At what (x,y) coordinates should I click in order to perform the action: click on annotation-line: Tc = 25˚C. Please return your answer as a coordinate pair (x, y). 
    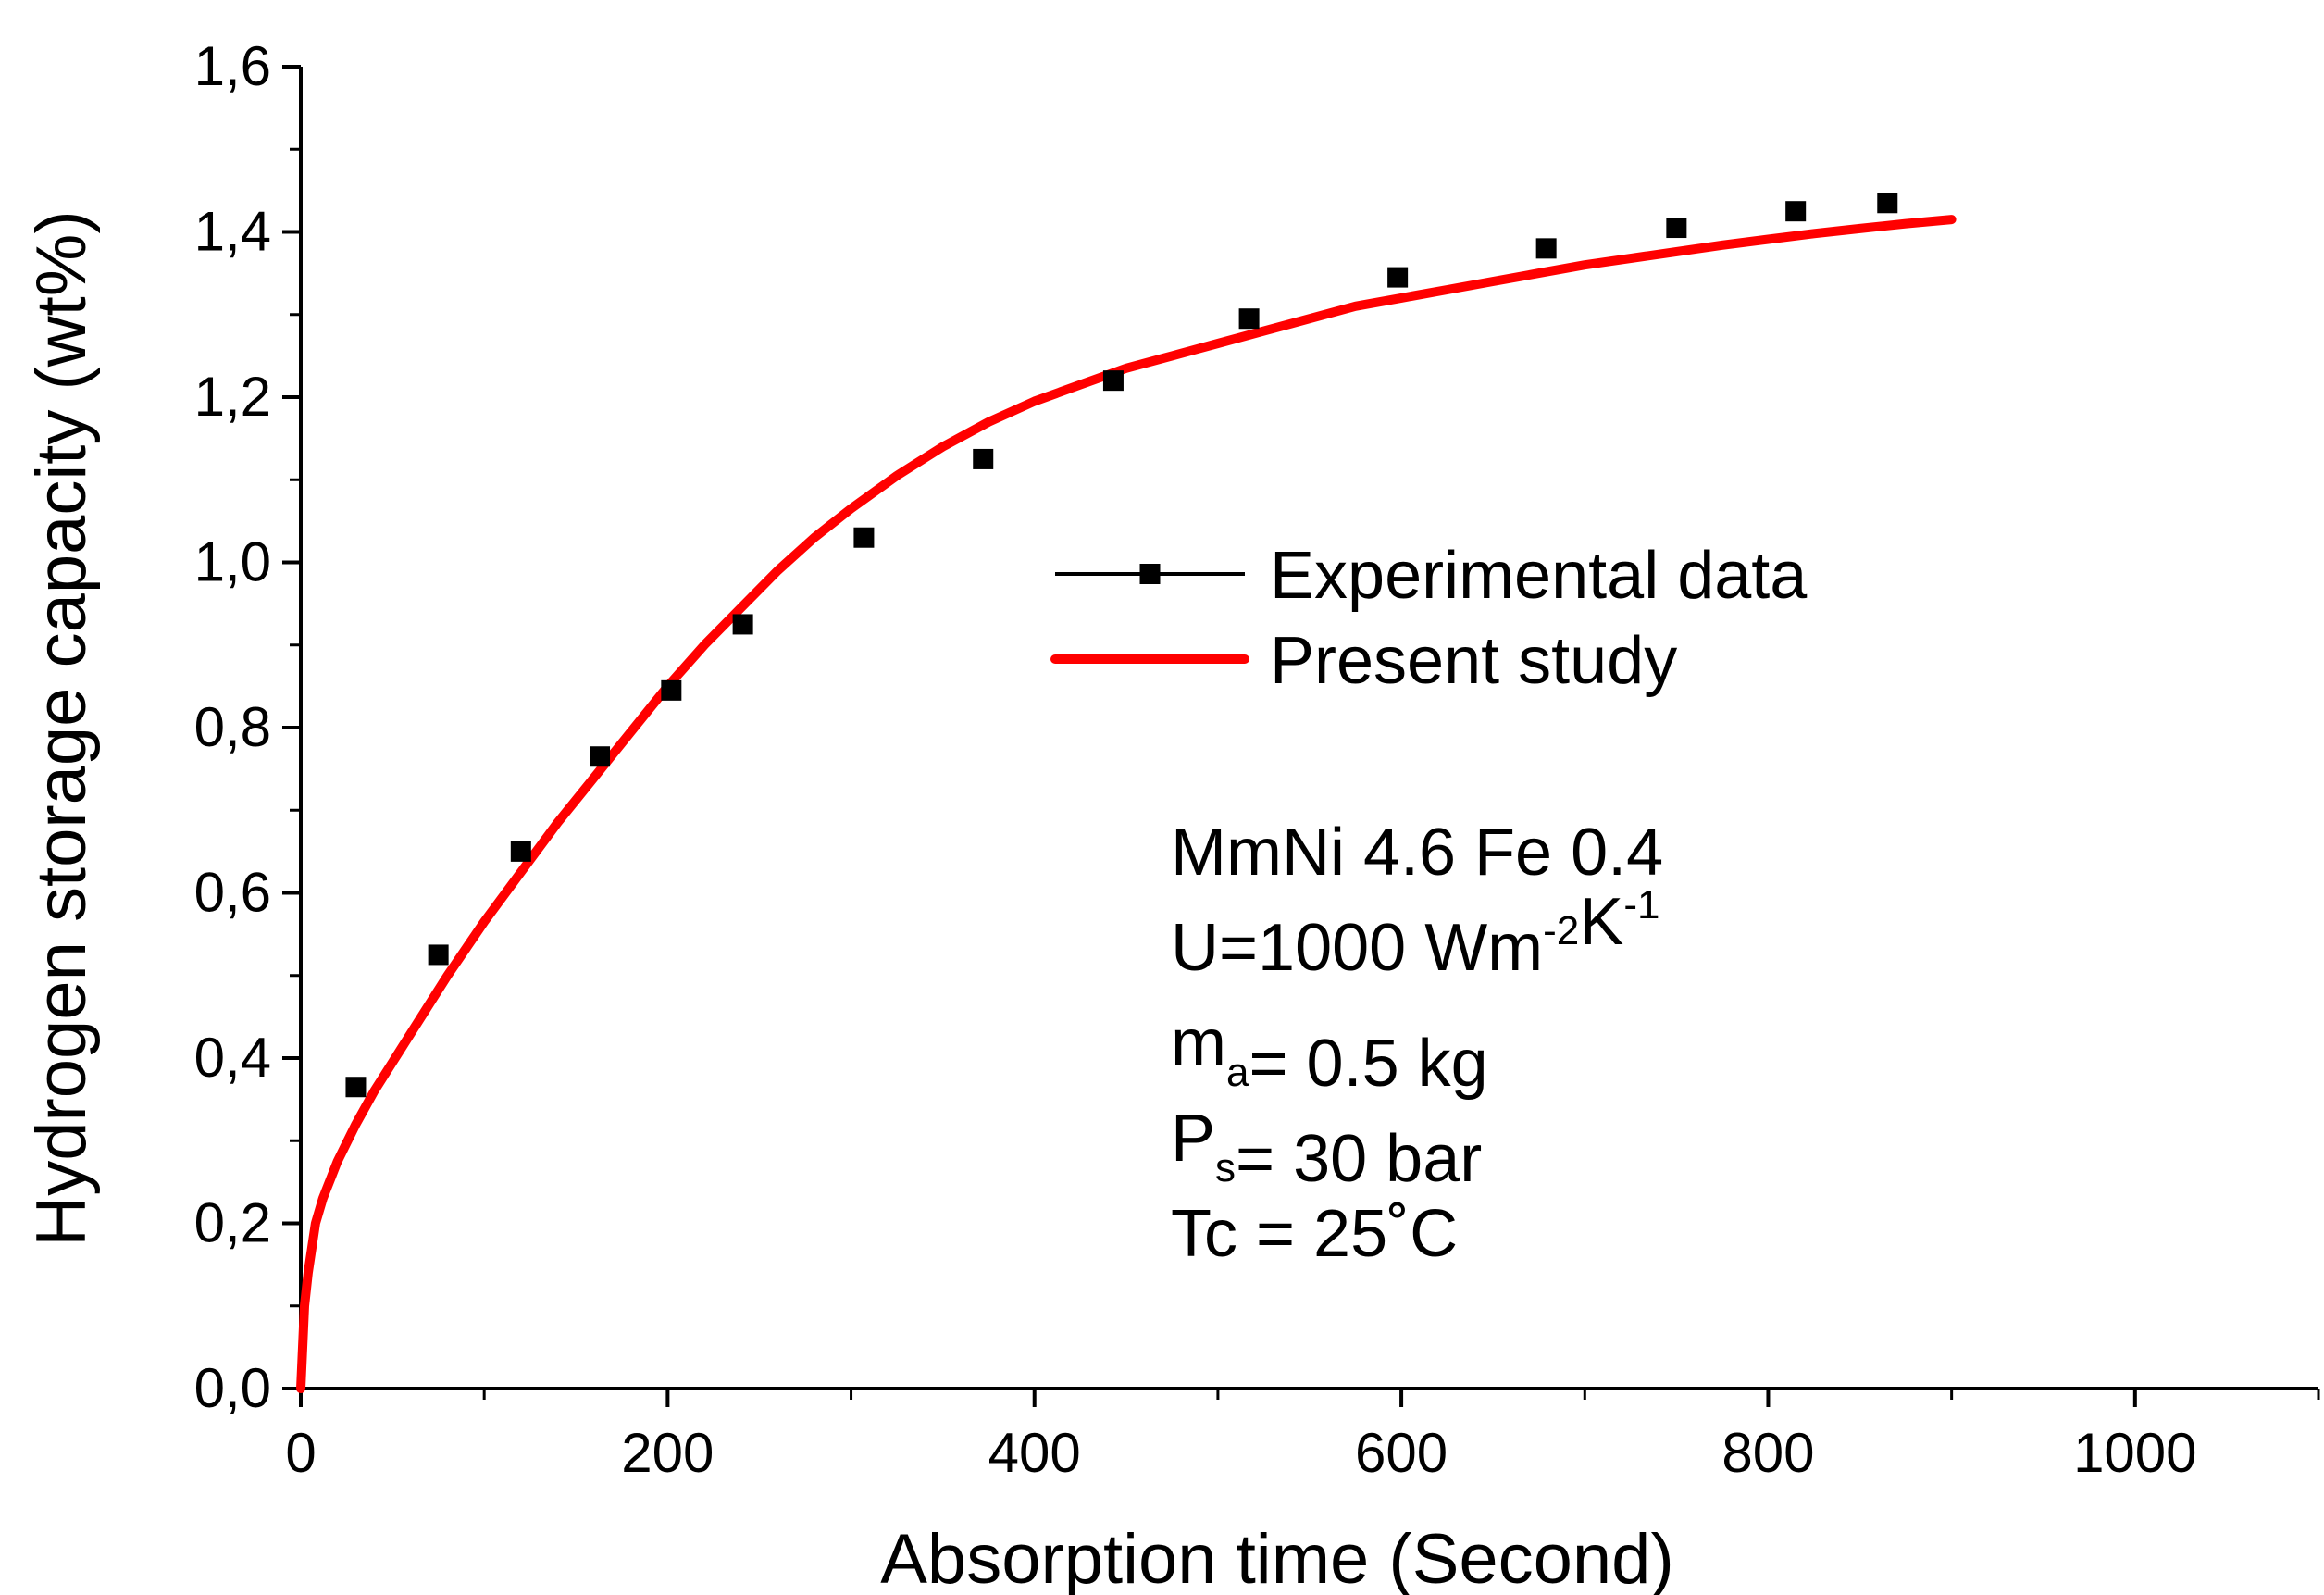
    Looking at the image, I should click on (1314, 1234).